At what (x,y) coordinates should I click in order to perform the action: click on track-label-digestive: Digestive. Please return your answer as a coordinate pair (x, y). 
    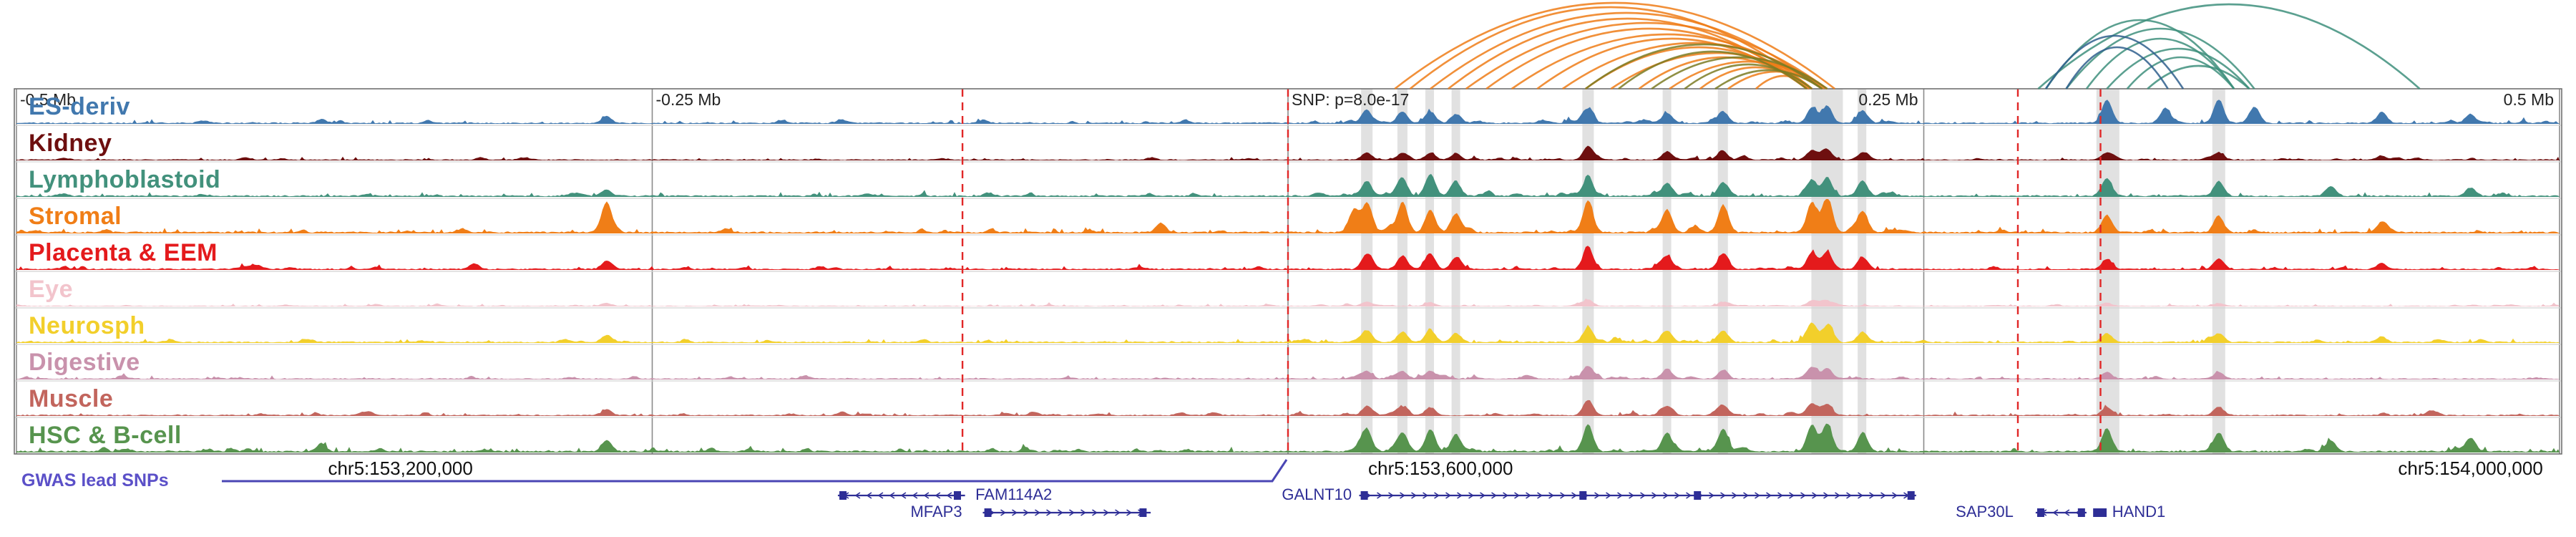
    Looking at the image, I should click on (84, 362).